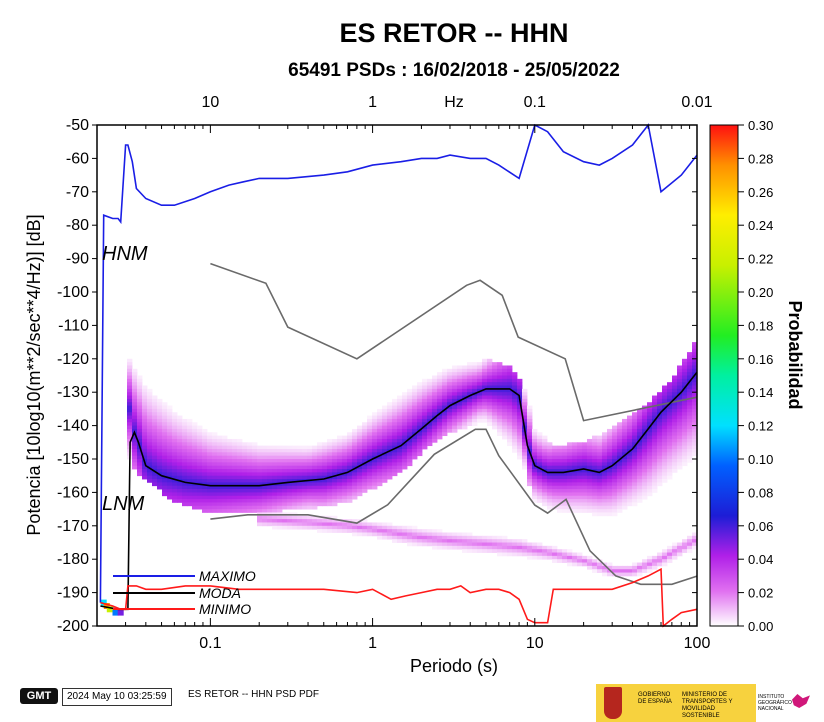  What do you see at coordinates (801, 701) in the screenshot?
I see `ign-mark-icon` at bounding box center [801, 701].